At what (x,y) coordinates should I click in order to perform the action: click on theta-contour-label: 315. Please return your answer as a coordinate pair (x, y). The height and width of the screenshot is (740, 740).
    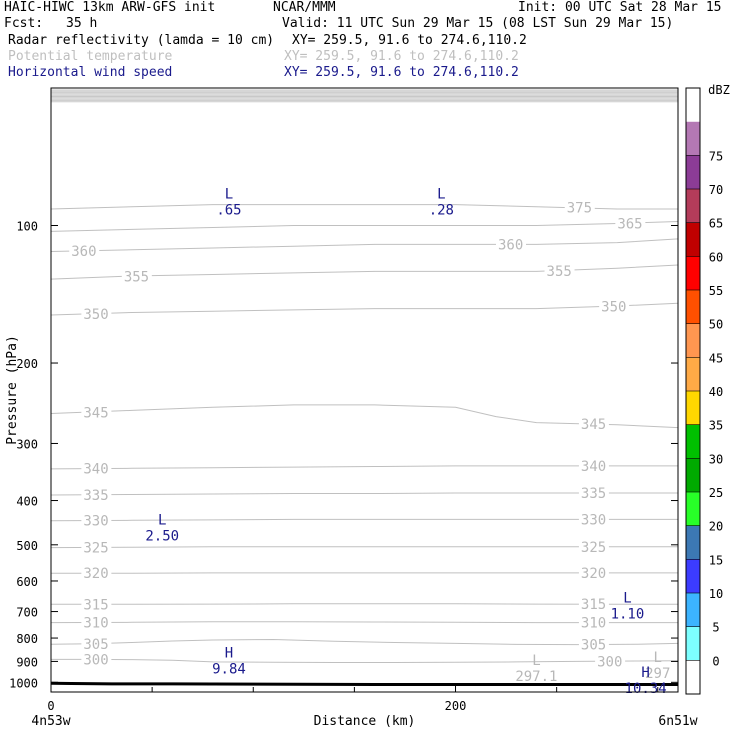
    Looking at the image, I should click on (593, 605).